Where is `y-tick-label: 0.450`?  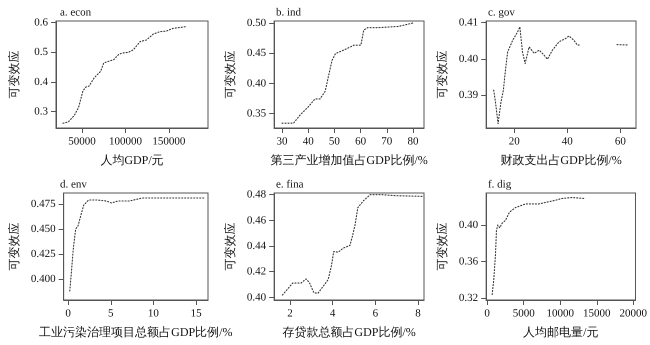
y-tick-label: 0.450 is located at coordinates (43, 229).